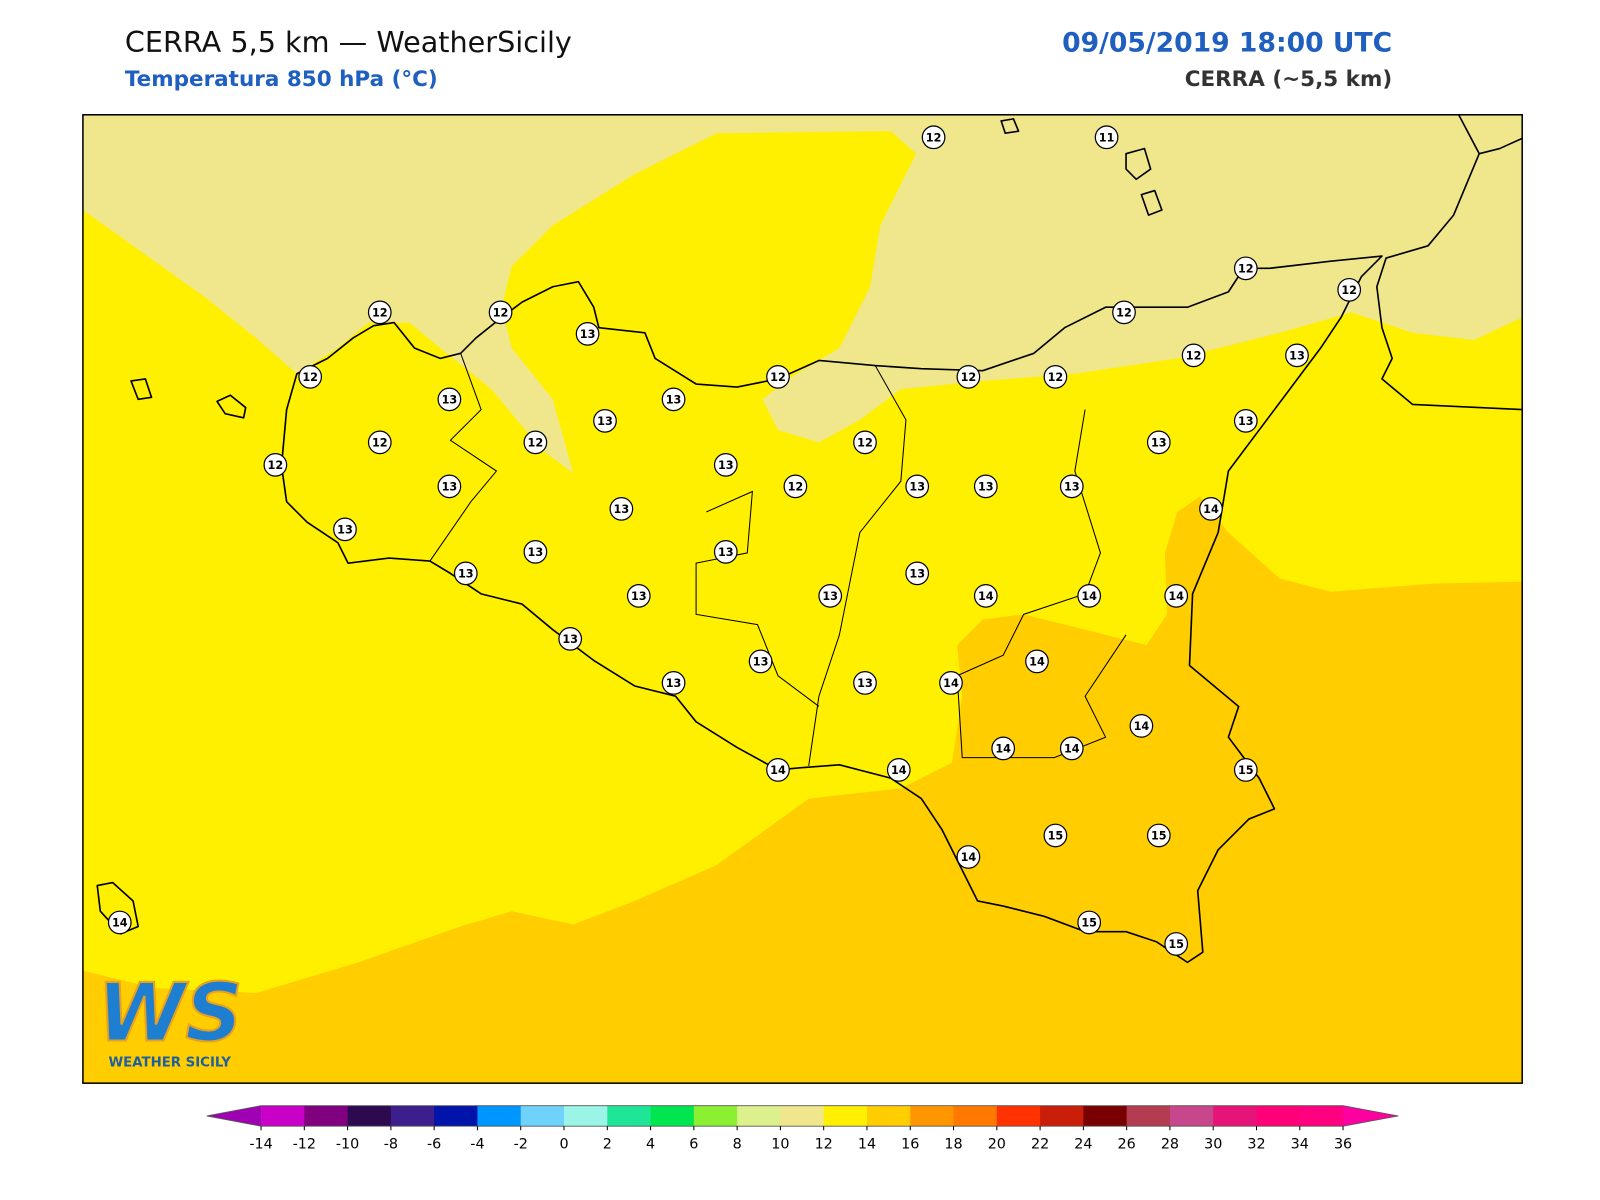 Image resolution: width=1600 pixels, height=1200 pixels. Describe the element at coordinates (1227, 43) in the screenshot. I see `datetime: 09/05/2019 18:00 UTC` at that location.